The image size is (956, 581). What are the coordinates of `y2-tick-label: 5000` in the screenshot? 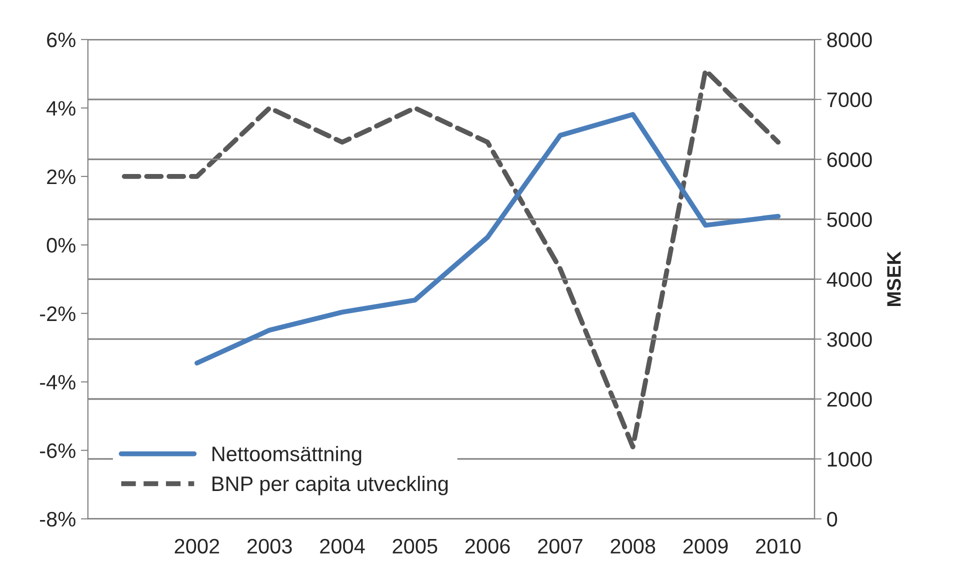 It's located at (849, 220).